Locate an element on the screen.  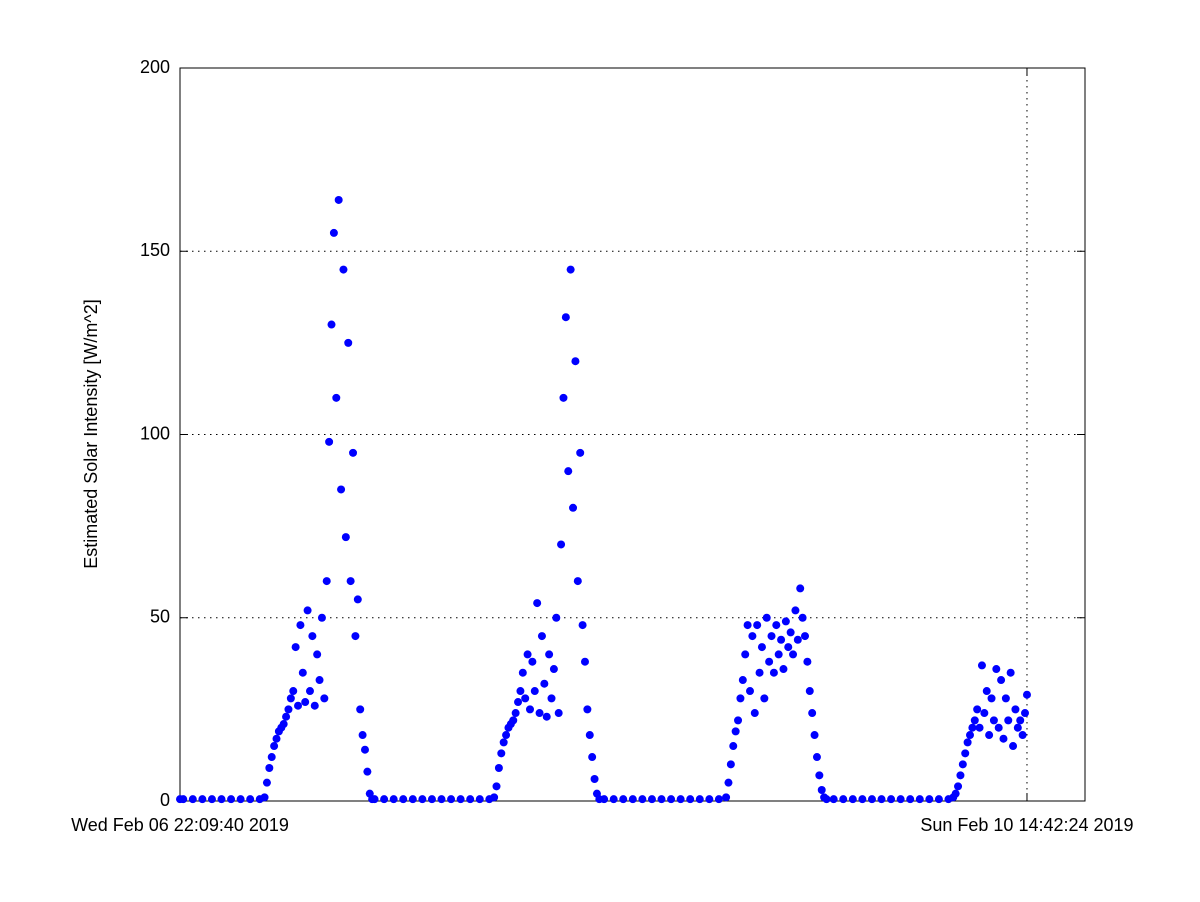
x-tick-label: Sun Feb 10 14:42:24 2019 is located at coordinates (1026, 825).